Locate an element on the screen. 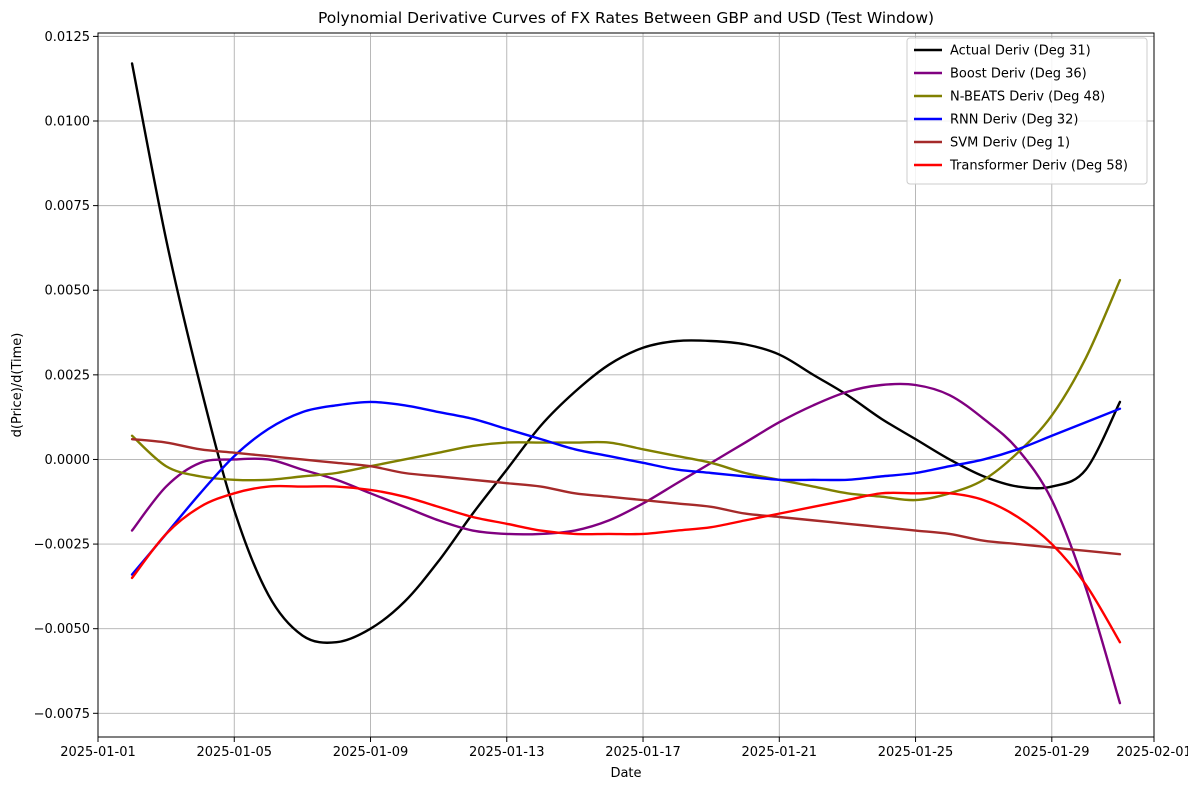 This screenshot has width=1188, height=790. legend-label: N-BEATS Deriv (Deg 48) is located at coordinates (1027, 97).